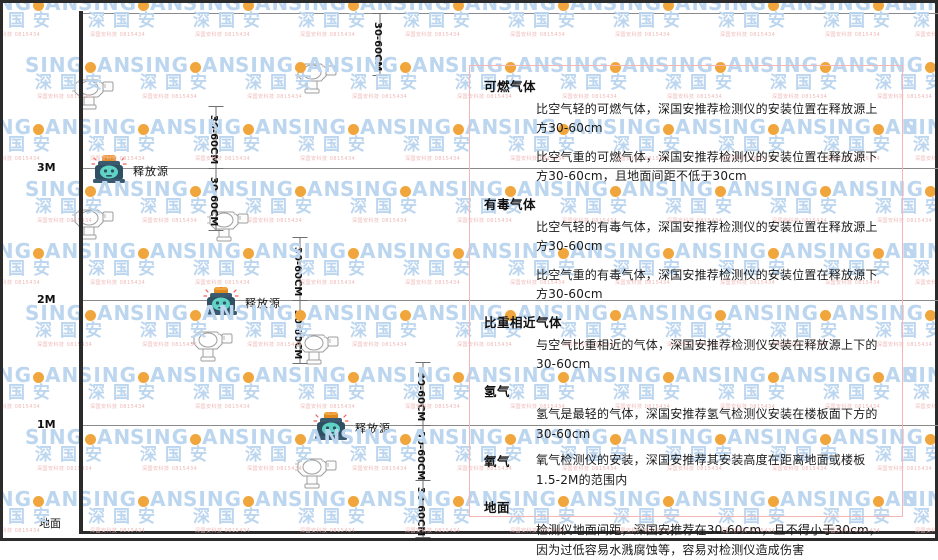  Describe the element at coordinates (510, 204) in the screenshot. I see `section-heading: 有毒气体` at that location.